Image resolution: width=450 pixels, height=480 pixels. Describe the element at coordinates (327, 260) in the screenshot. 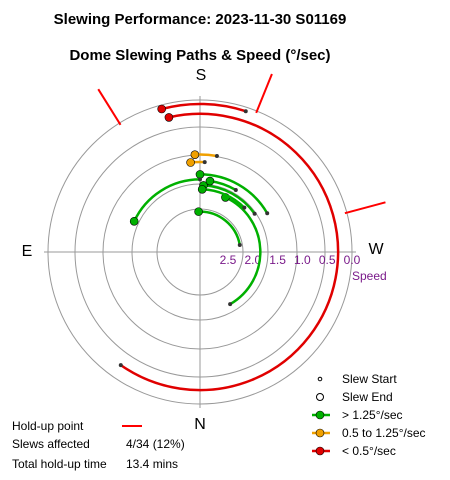

I see `speed-tick-0.5: 0.5` at that location.